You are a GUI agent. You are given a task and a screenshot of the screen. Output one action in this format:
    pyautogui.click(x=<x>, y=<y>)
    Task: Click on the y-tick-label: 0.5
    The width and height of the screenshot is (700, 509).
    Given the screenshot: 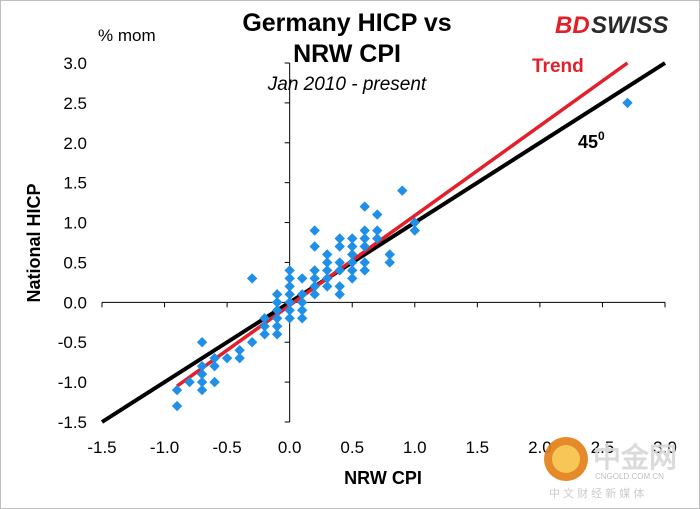 What is the action you would take?
    pyautogui.click(x=75, y=262)
    